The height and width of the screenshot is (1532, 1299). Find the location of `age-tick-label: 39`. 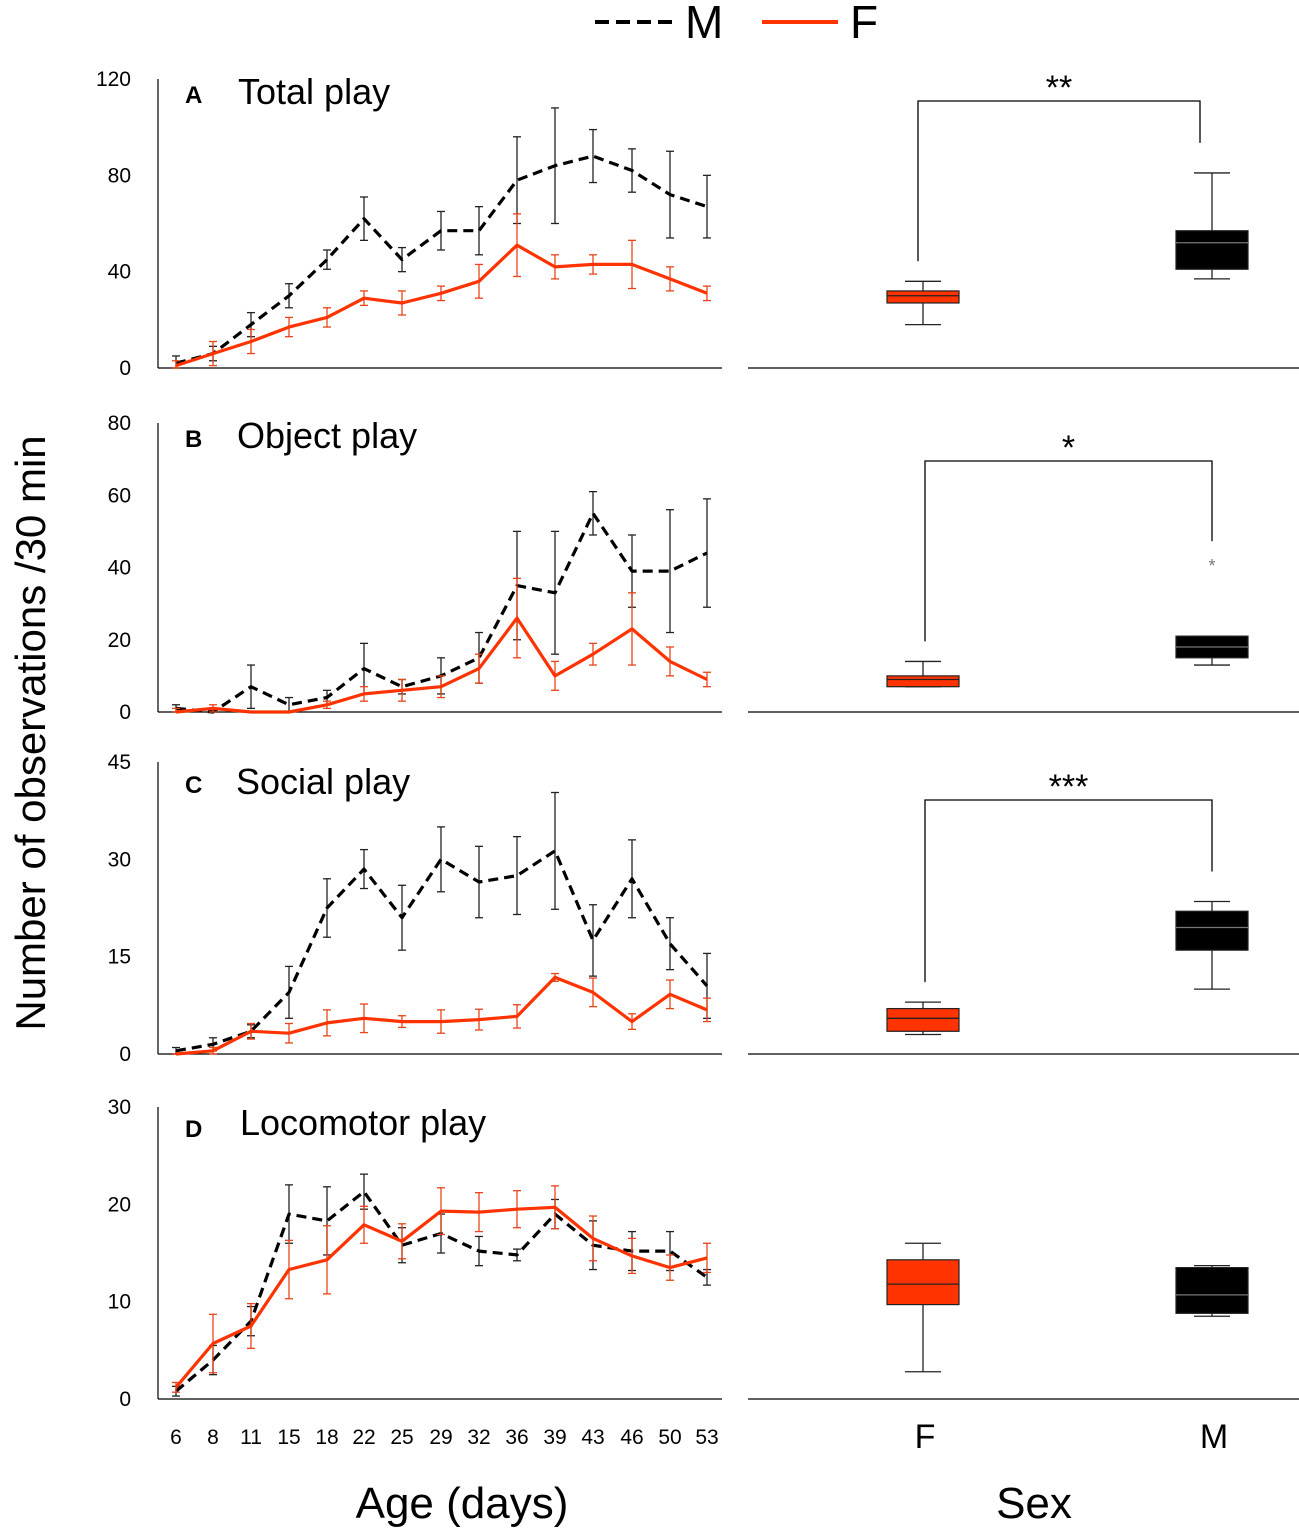

age-tick-label: 39 is located at coordinates (554, 1437).